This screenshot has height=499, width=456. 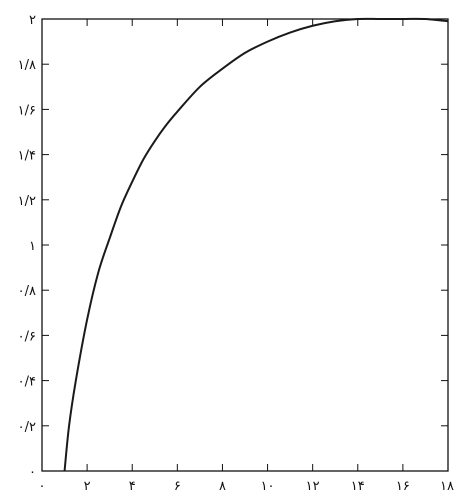 What do you see at coordinates (27, 65) in the screenshot?
I see `y-tick-label: ۱/۸` at bounding box center [27, 65].